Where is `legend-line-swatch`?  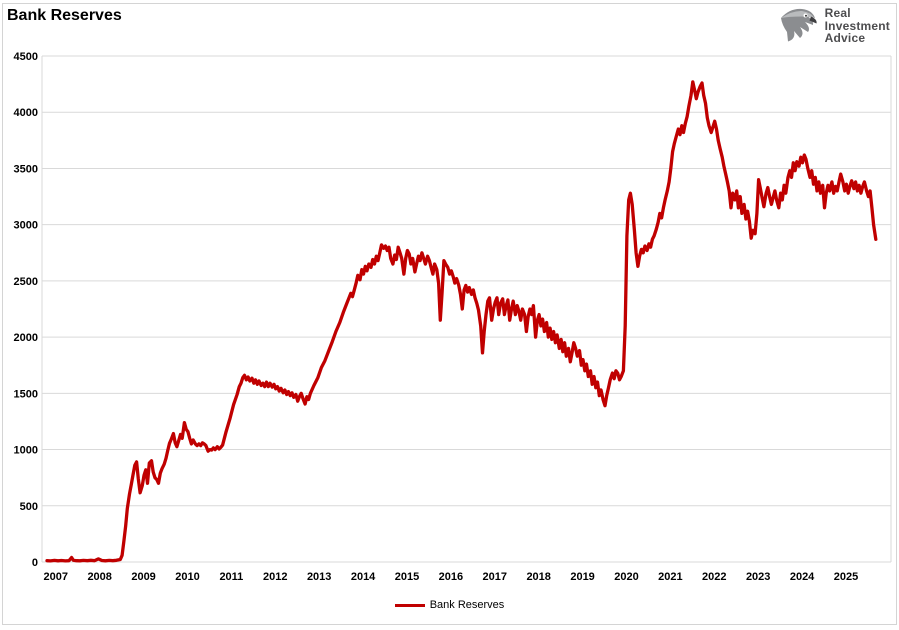 legend-line-swatch is located at coordinates (409, 605).